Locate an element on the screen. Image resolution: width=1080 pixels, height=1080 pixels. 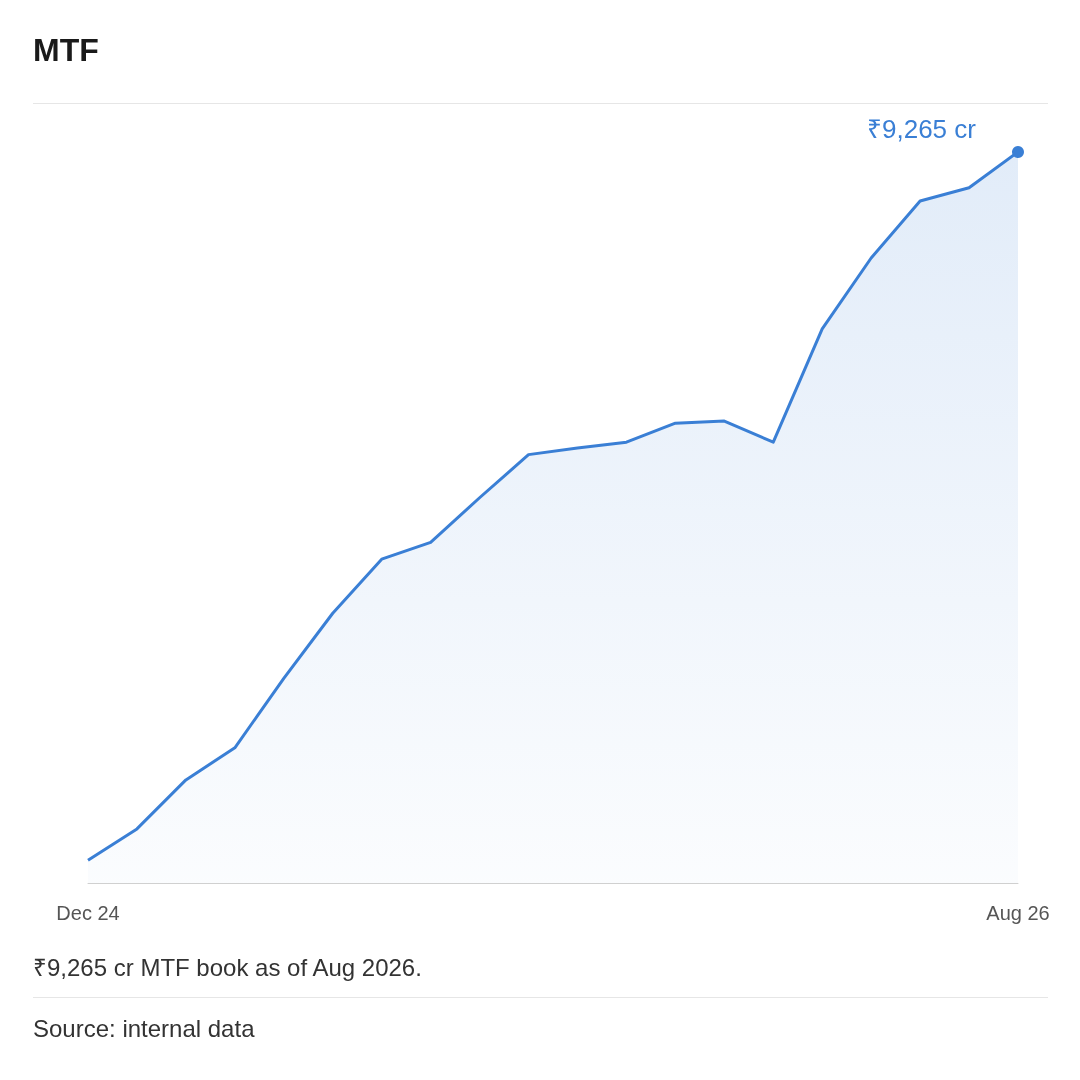
annotation: ₹9,265 cr is located at coordinates (922, 129).